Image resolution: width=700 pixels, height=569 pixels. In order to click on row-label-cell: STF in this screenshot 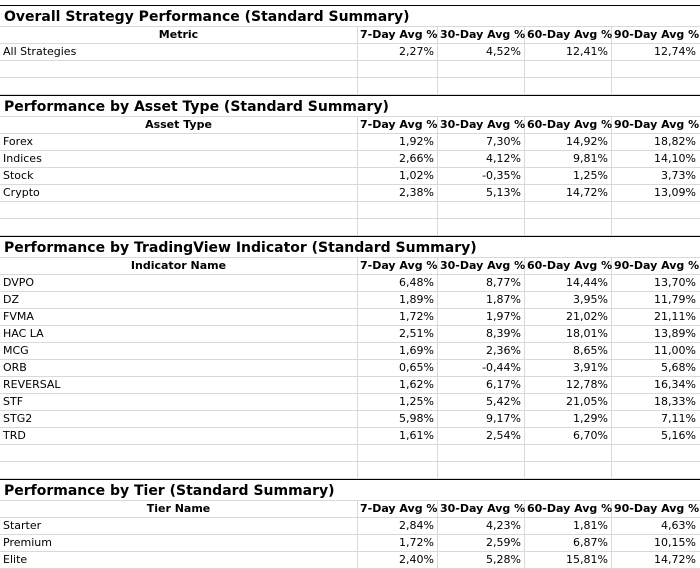, I will do `click(13, 401)`.